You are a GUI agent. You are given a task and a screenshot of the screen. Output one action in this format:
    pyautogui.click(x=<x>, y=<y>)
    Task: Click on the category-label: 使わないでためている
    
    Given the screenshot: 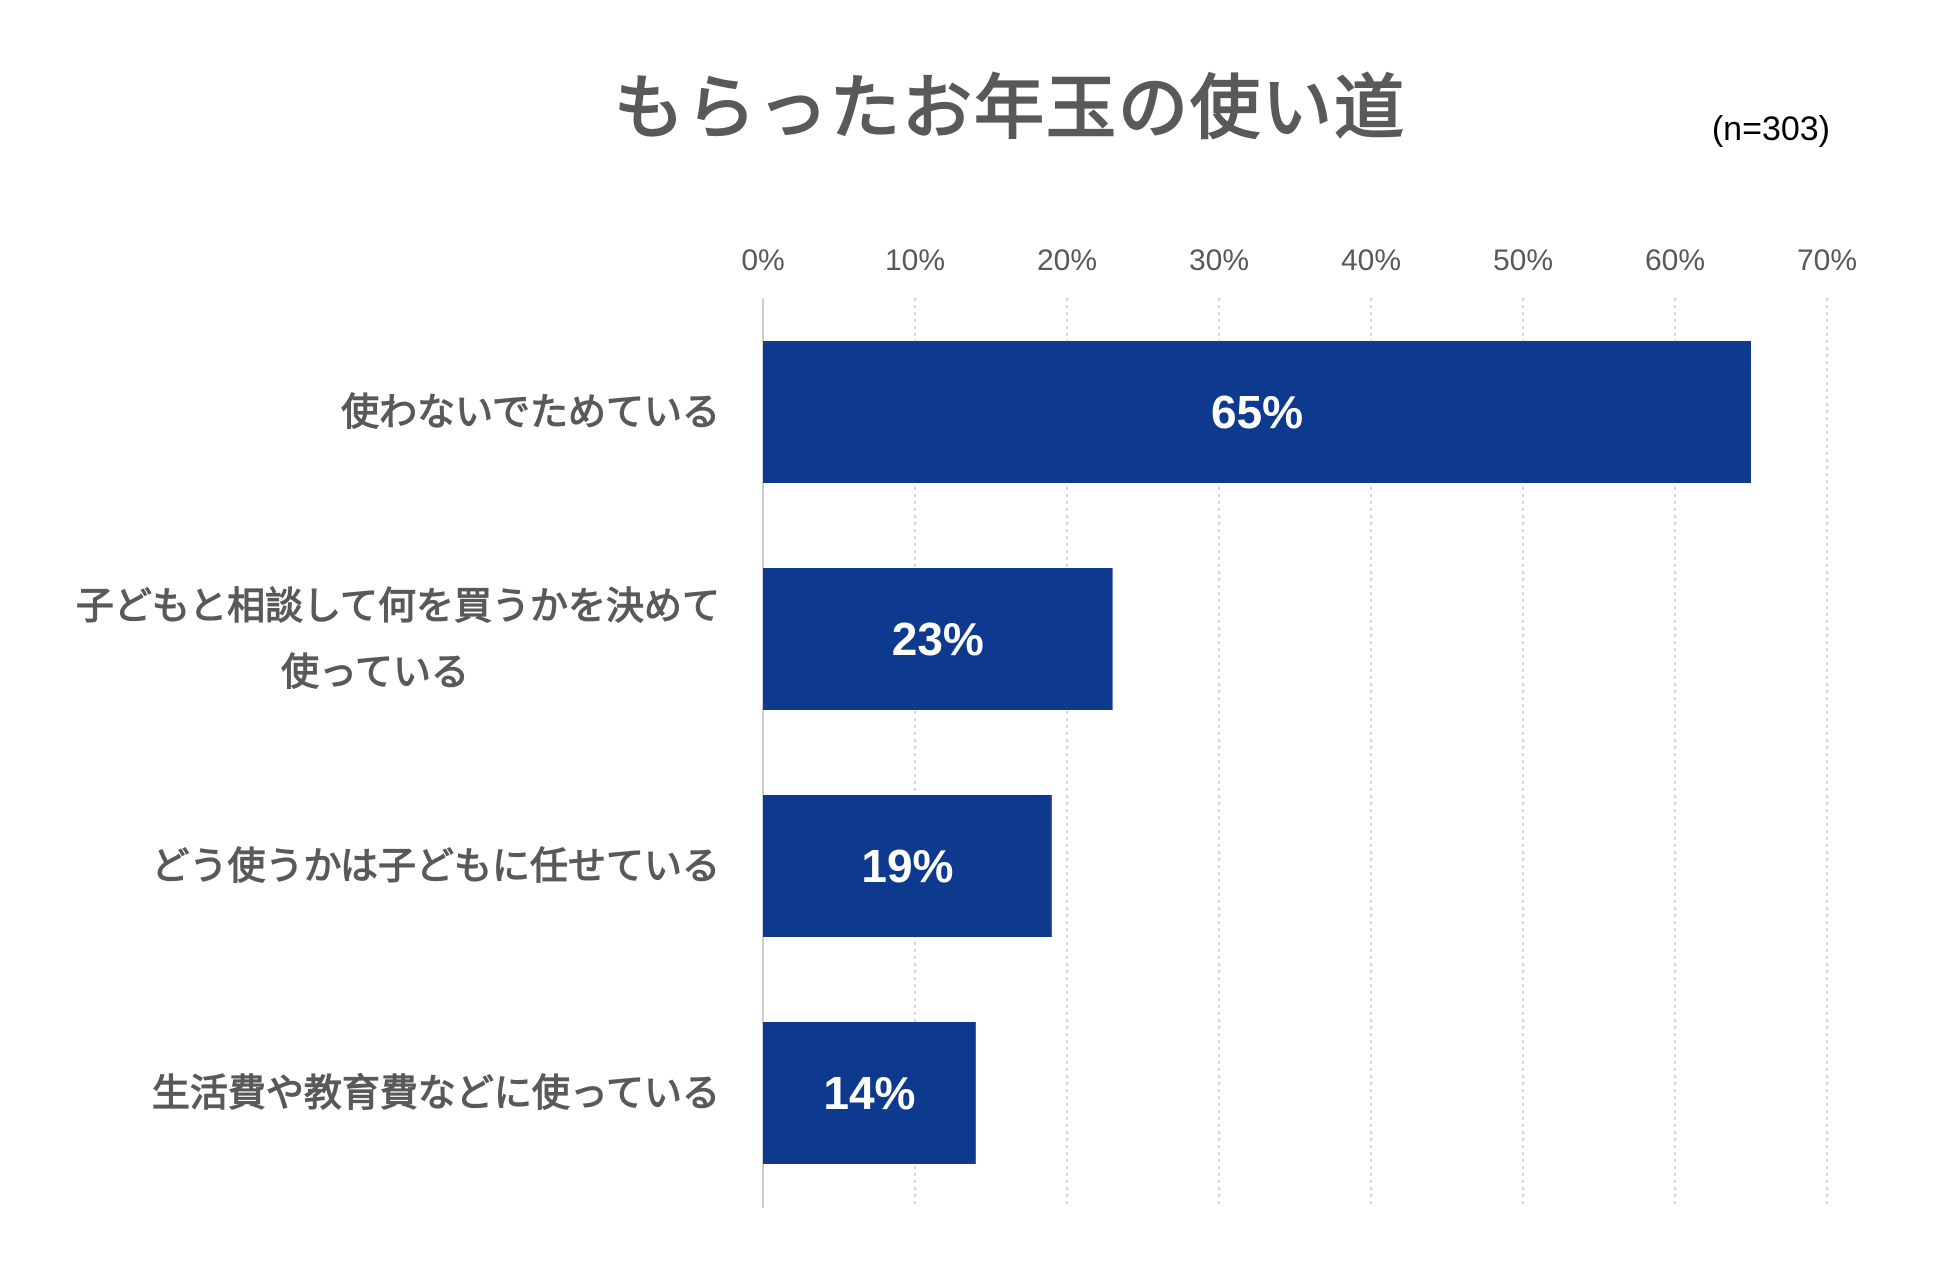 What is the action you would take?
    pyautogui.click(x=530, y=412)
    